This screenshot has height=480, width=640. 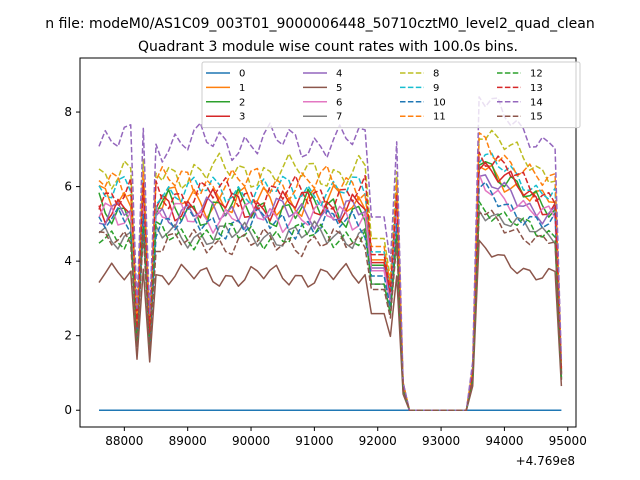 I want to click on x-tick-label: 91000, so click(x=314, y=441).